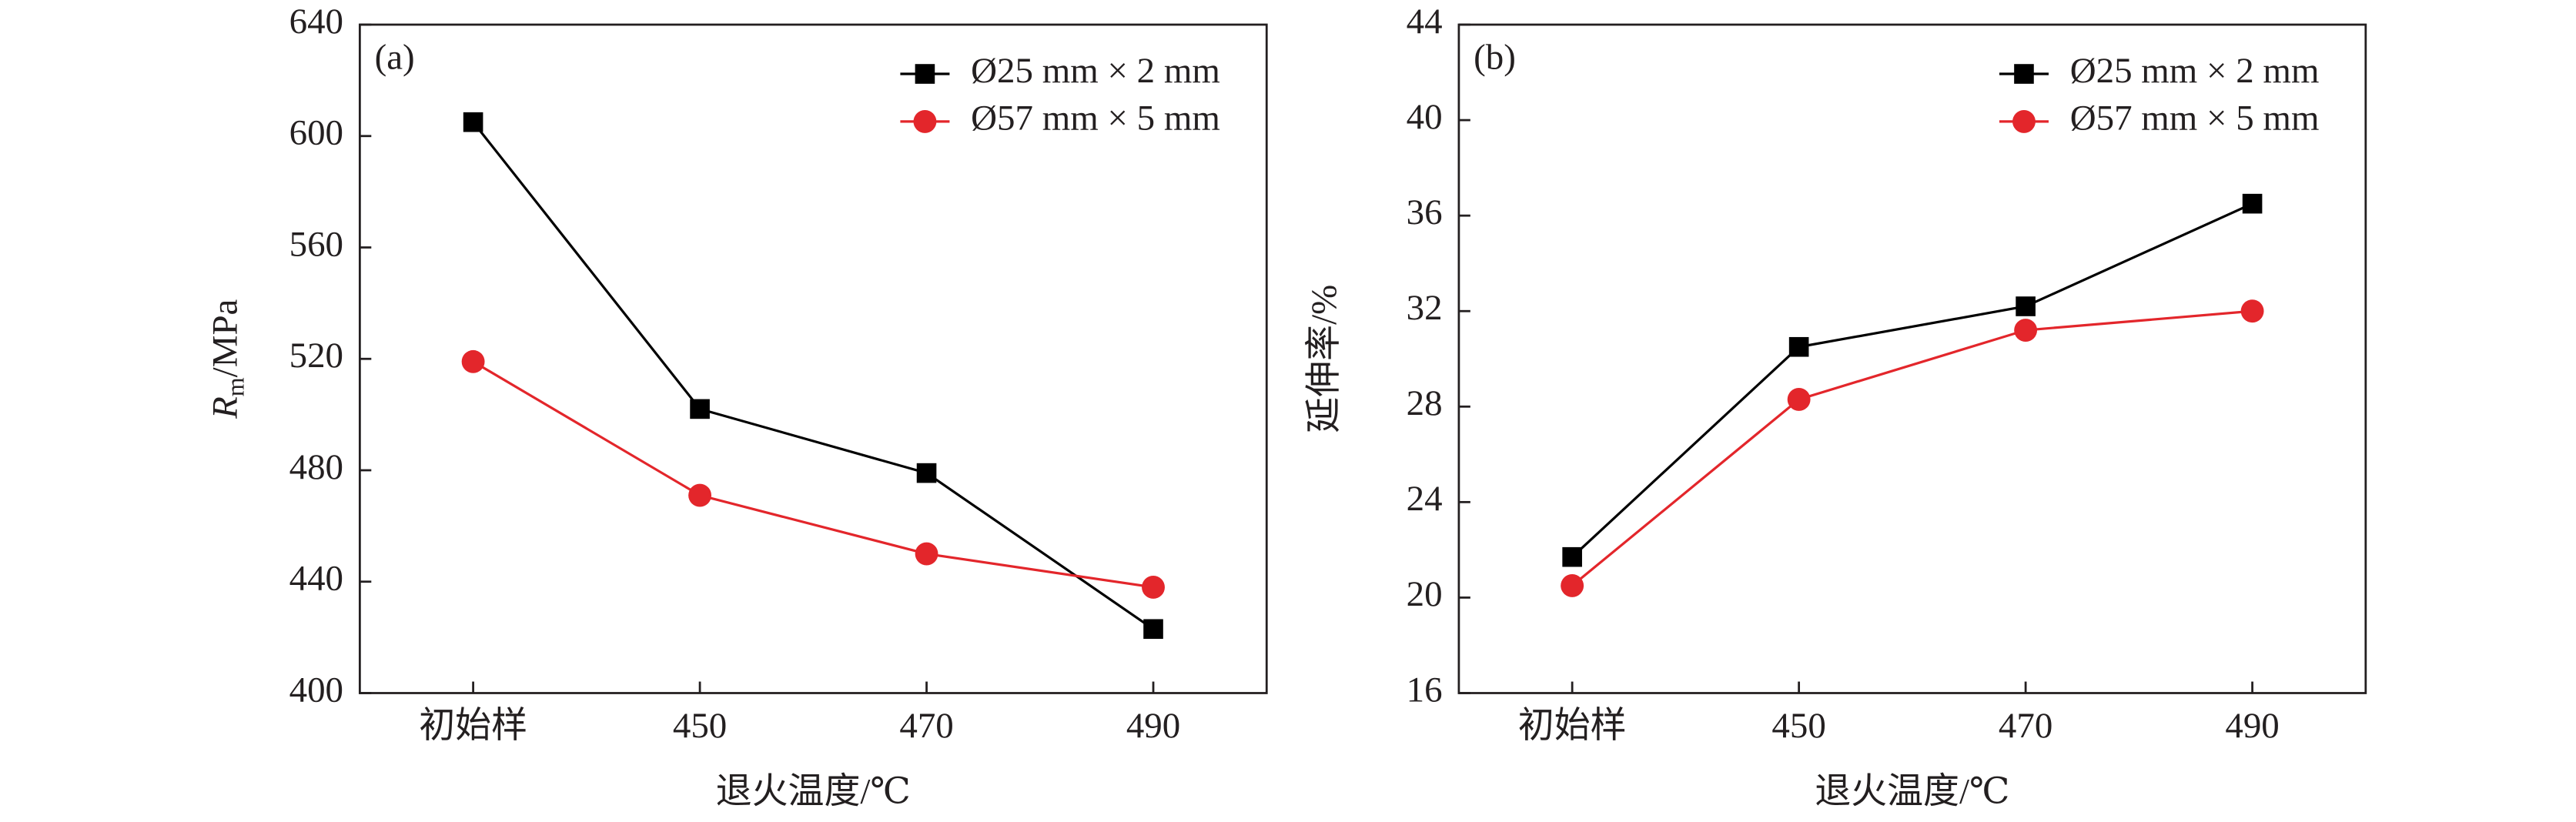  I want to click on y-tick-label: 600, so click(316, 133).